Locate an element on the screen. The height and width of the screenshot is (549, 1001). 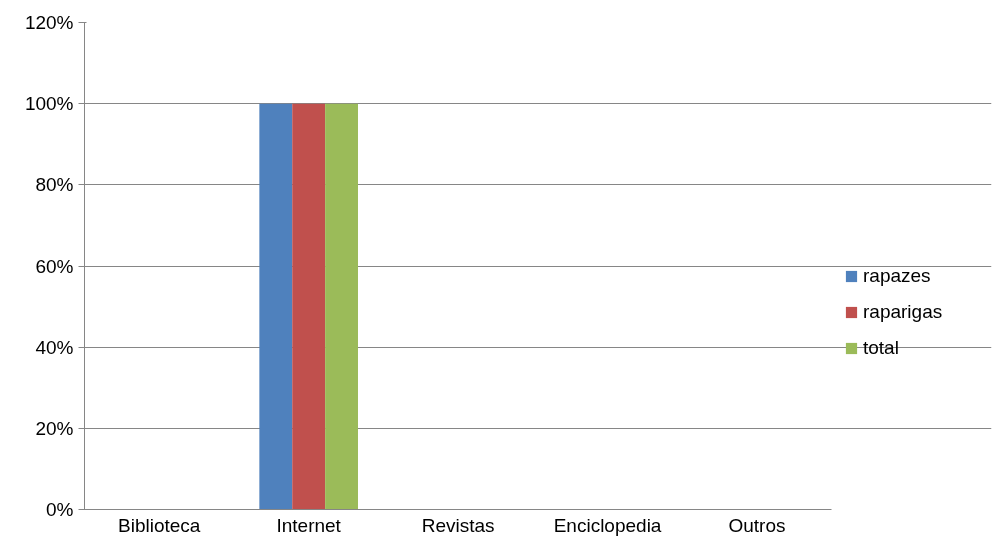
x-tick-label: Enciclopedia is located at coordinates (607, 525).